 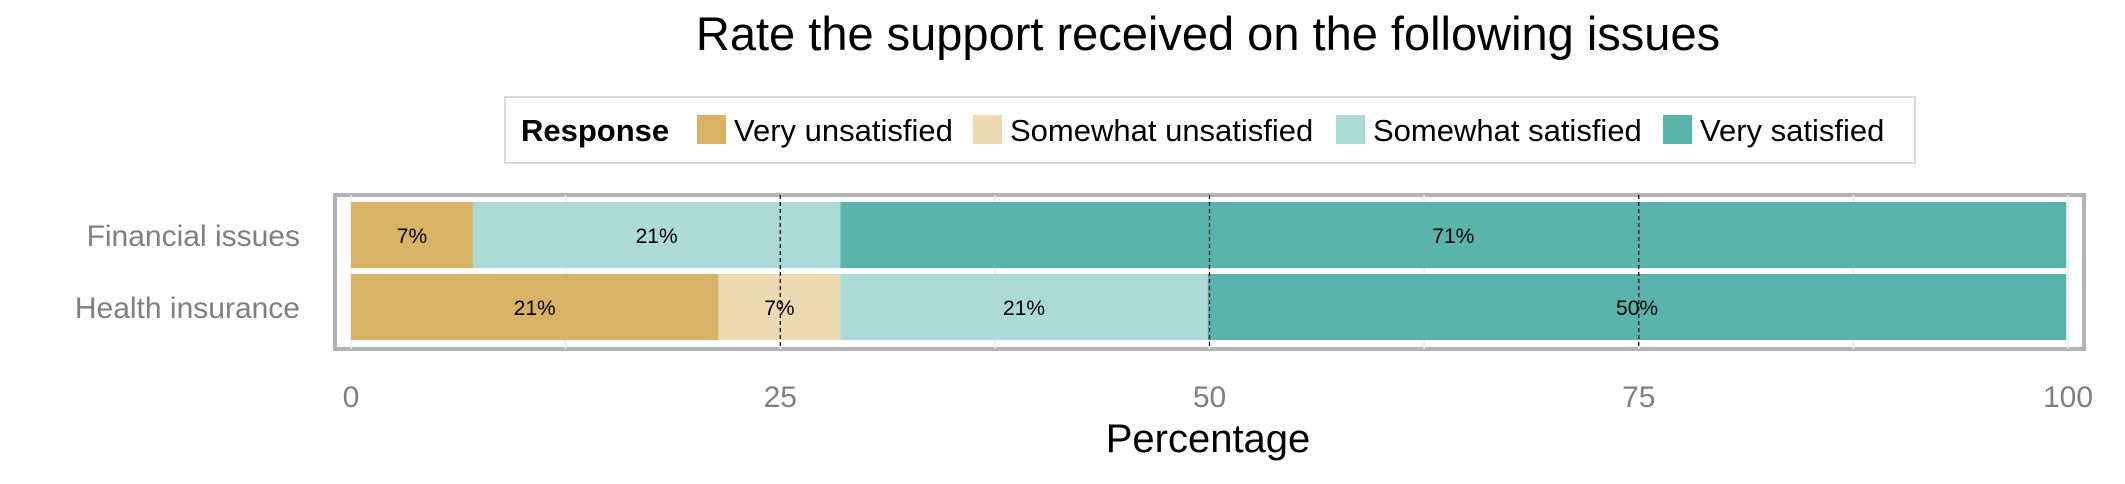 I want to click on bar-health-insurance-very-unsatisfied, so click(x=535, y=307).